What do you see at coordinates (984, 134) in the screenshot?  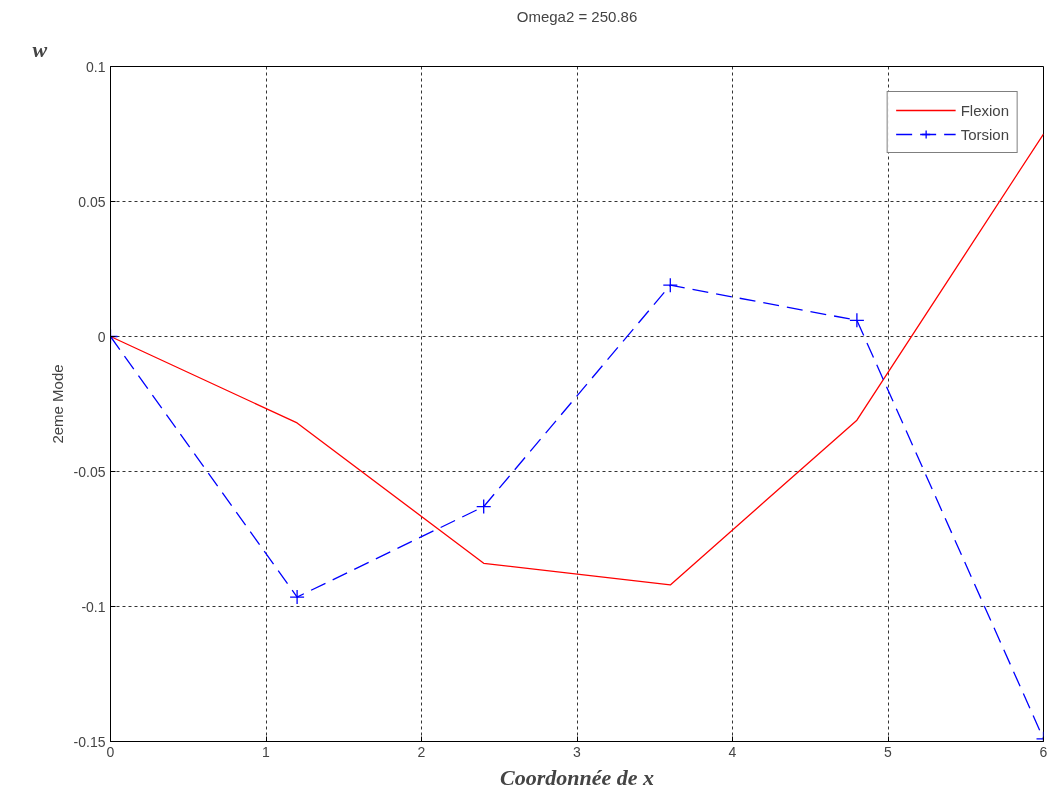 I see `legend-label: Torsion` at bounding box center [984, 134].